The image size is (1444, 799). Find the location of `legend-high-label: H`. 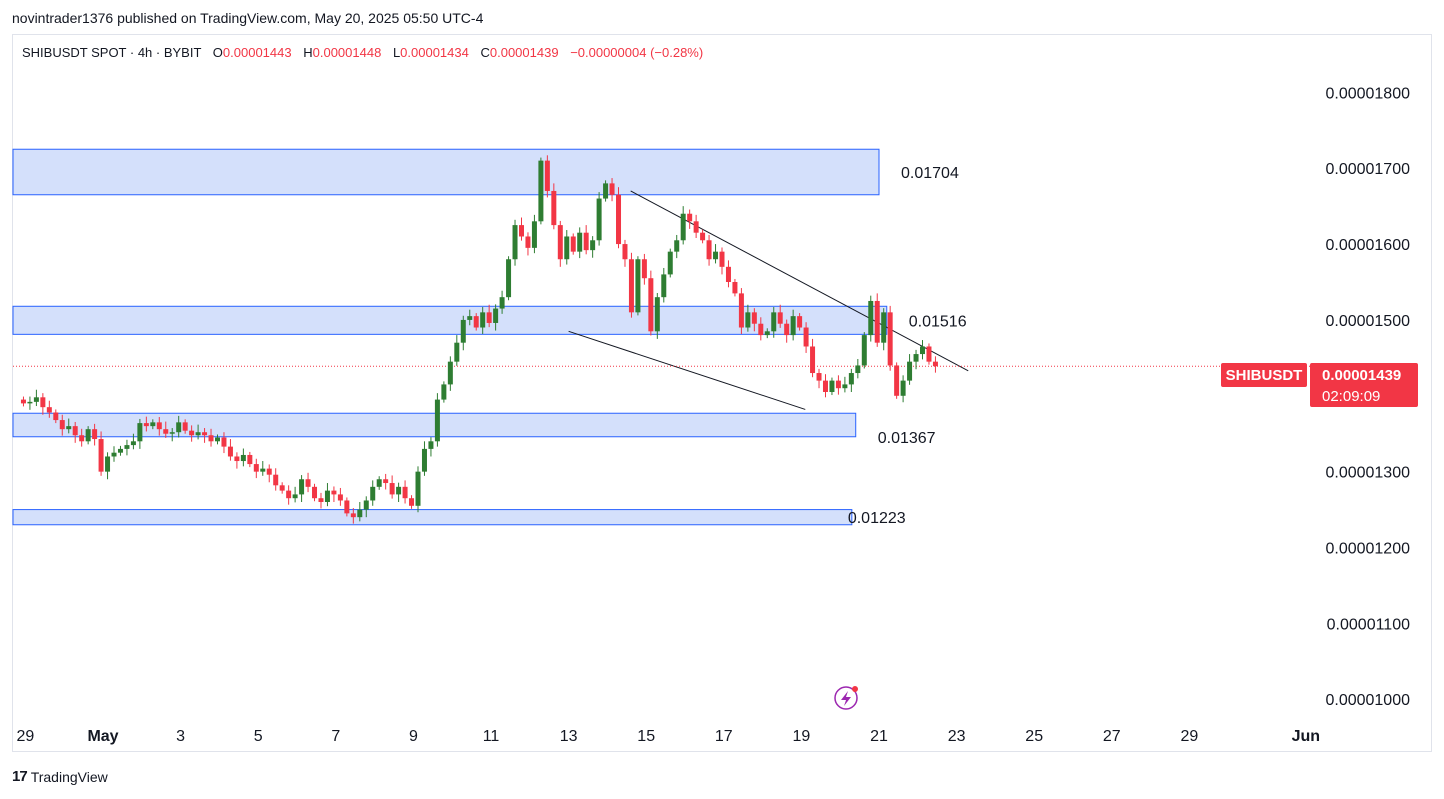

legend-high-label: H is located at coordinates (308, 52).